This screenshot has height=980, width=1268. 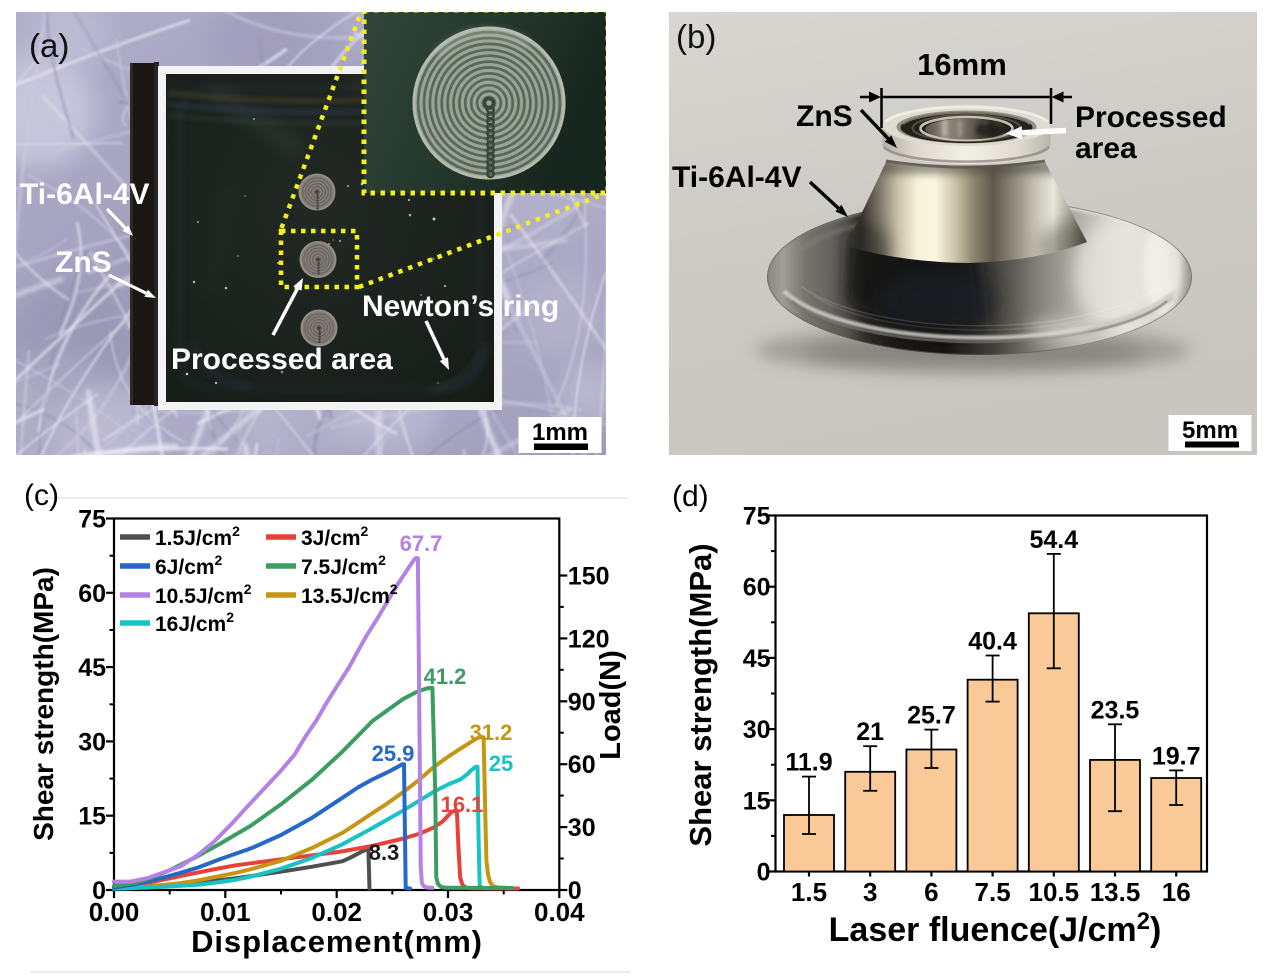 What do you see at coordinates (335, 536) in the screenshot?
I see `svg-text: 3J/cm2` at bounding box center [335, 536].